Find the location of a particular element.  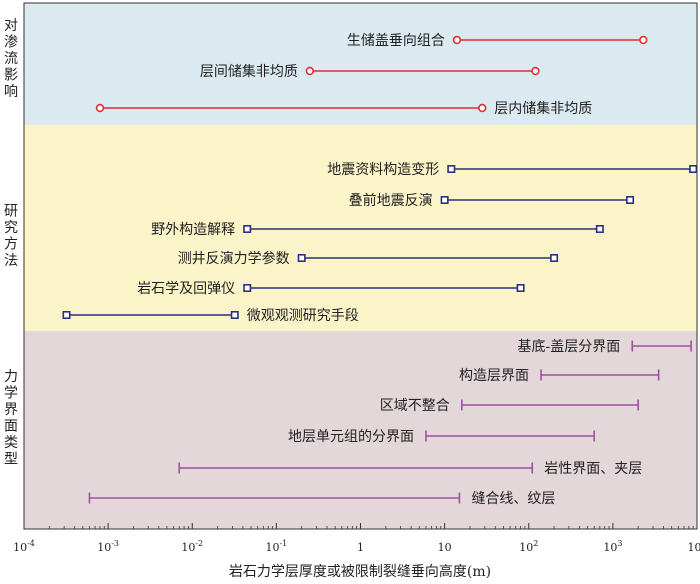

range-label: 野外构造解释 is located at coordinates (193, 230).